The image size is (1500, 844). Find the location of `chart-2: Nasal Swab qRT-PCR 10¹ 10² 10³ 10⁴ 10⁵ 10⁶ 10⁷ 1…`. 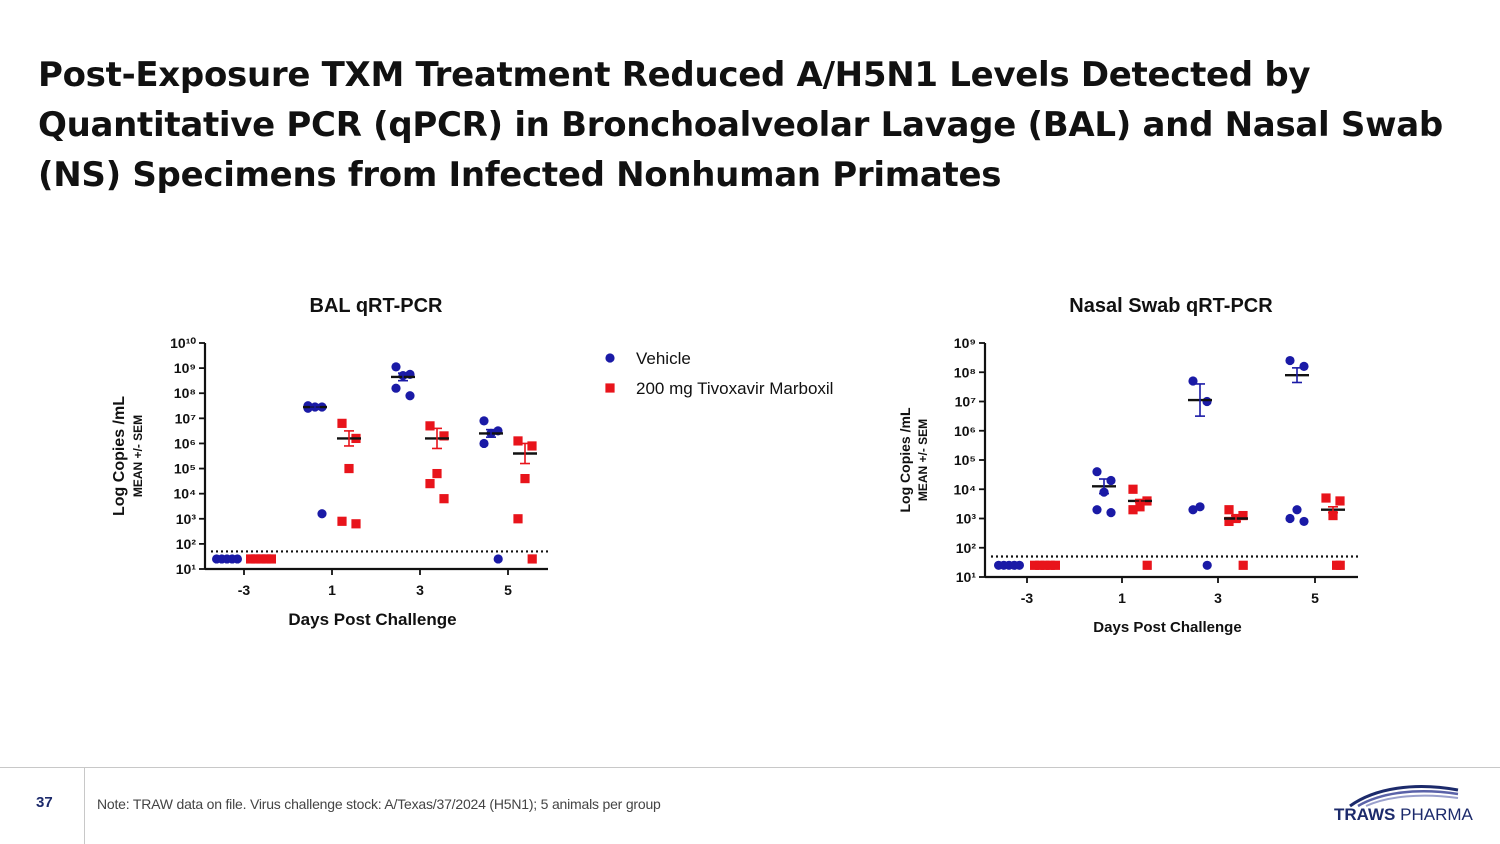

chart-2: Nasal Swab qRT-PCR 10¹ 10² 10³ 10⁴ 10⁵ 10⁶ 10⁷ 1… is located at coordinates (1127, 465).